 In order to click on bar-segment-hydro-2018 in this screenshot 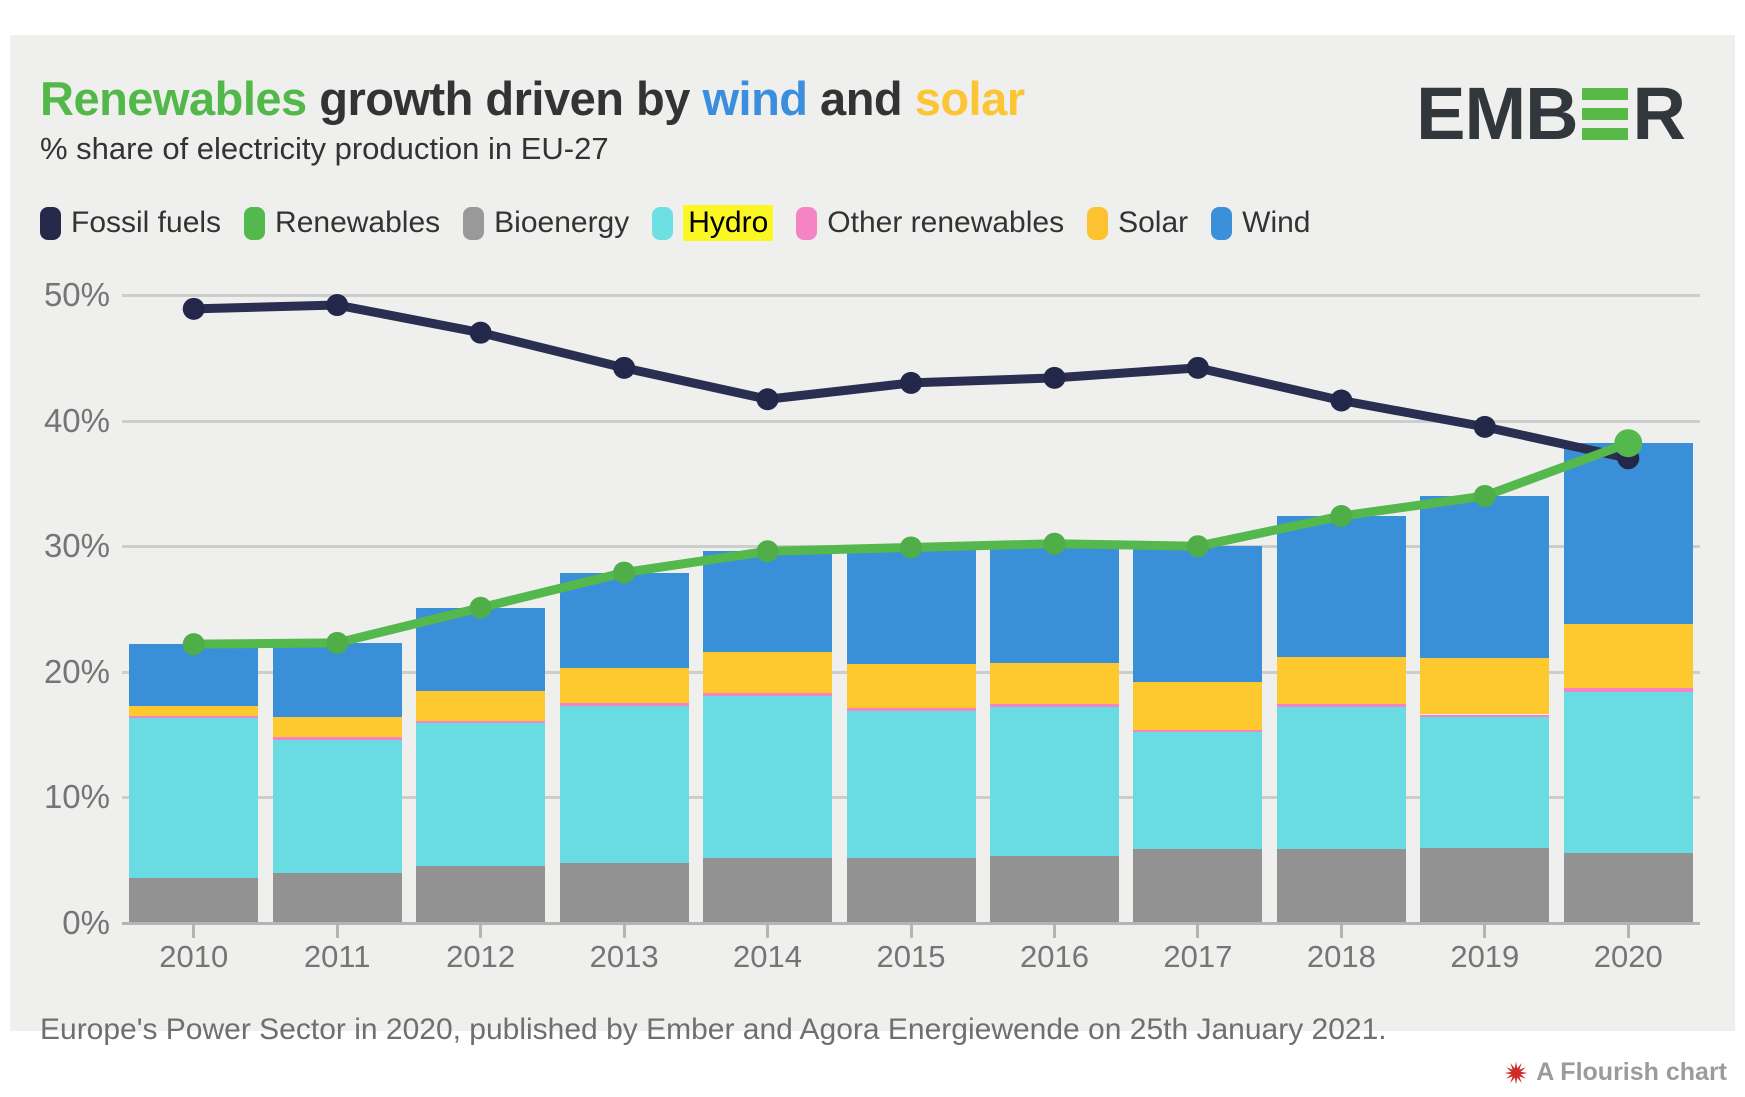, I will do `click(1341, 777)`.